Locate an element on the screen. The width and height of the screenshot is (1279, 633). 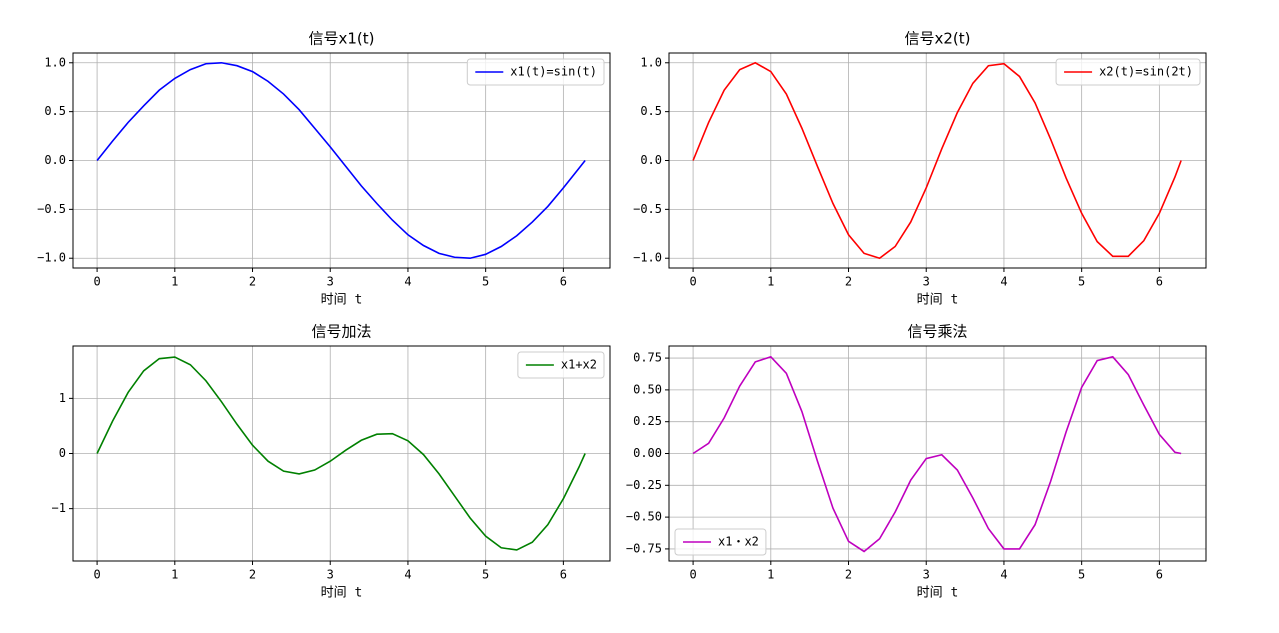
y-tick-label: 0.50 is located at coordinates (647, 389).